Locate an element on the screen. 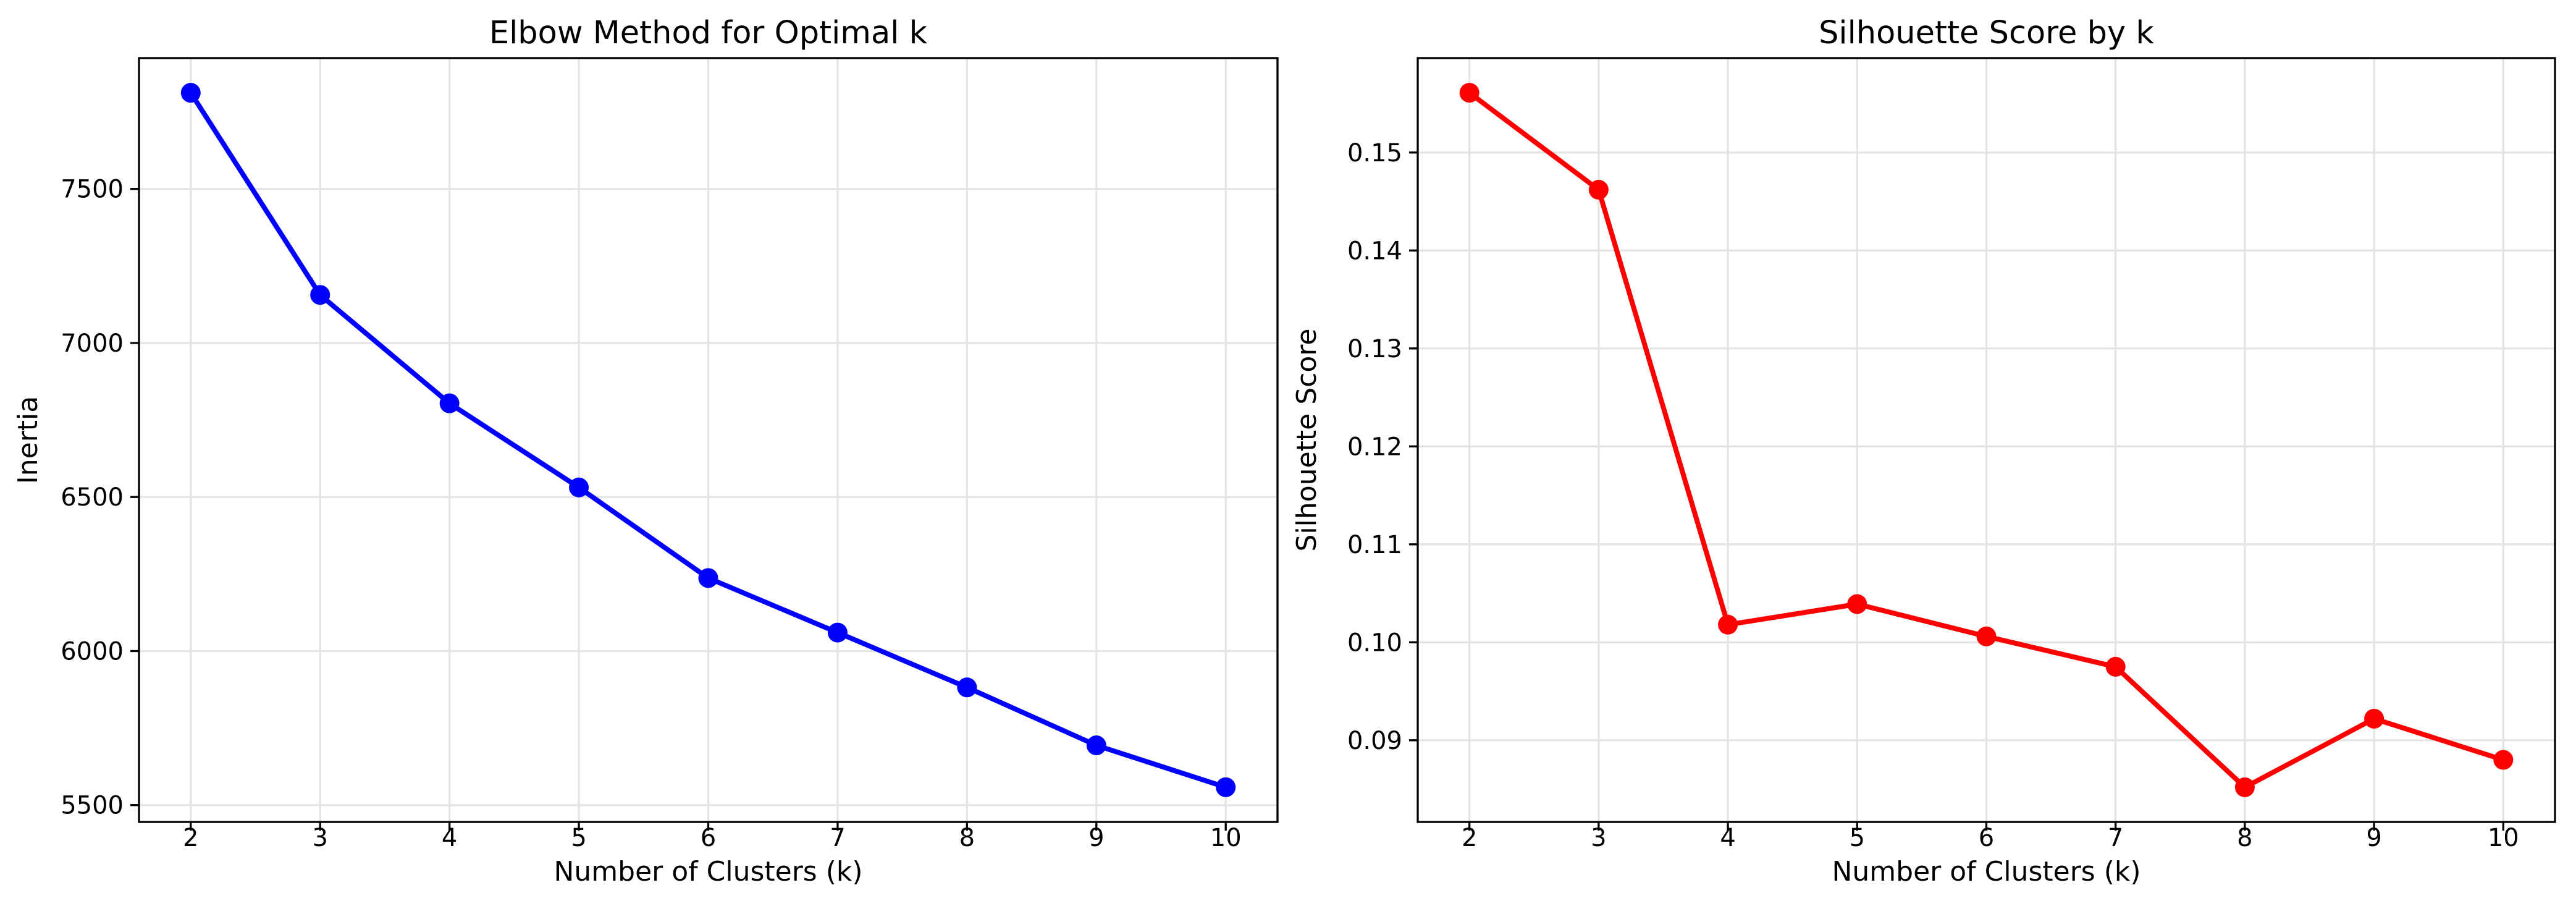 This screenshot has height=906, width=2576. y-axis-label: Silhouette Score is located at coordinates (1307, 440).